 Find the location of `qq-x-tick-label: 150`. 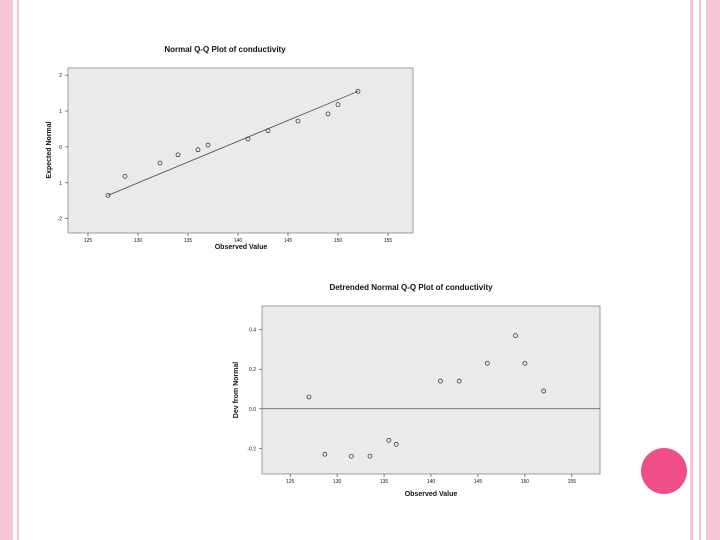

qq-x-tick-label: 150 is located at coordinates (338, 241).